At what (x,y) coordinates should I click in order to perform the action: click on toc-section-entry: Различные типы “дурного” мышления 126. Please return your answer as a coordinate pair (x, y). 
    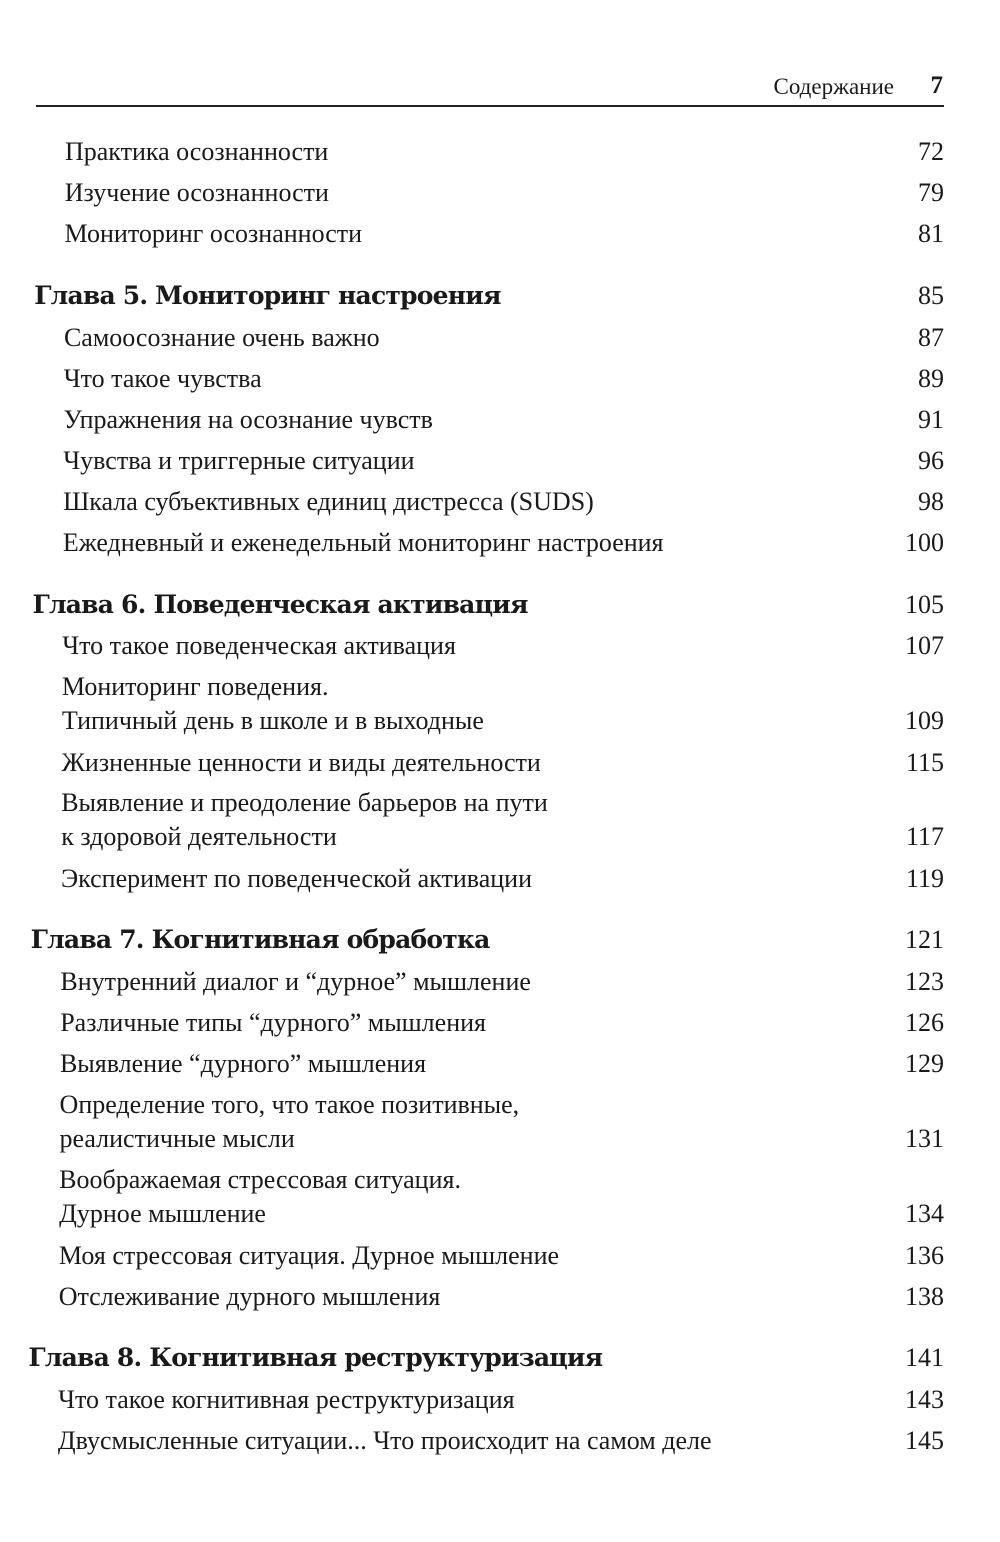
    Looking at the image, I should click on (502, 1023).